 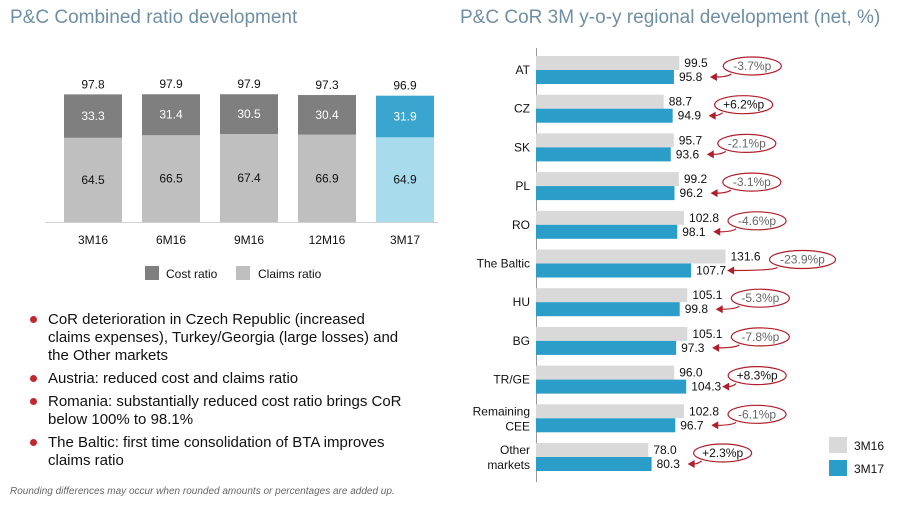 I want to click on claims-ratio-label: 66.5, so click(x=171, y=179).